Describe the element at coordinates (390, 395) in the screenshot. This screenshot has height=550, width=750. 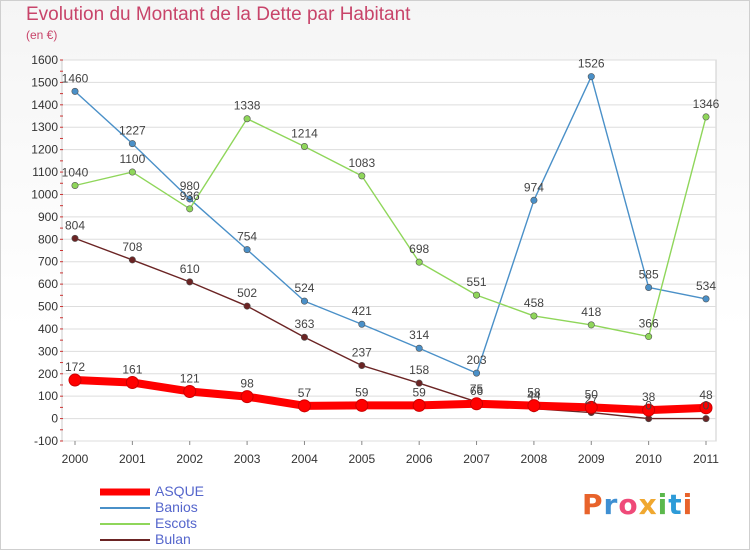
I see `series-line-asque` at that location.